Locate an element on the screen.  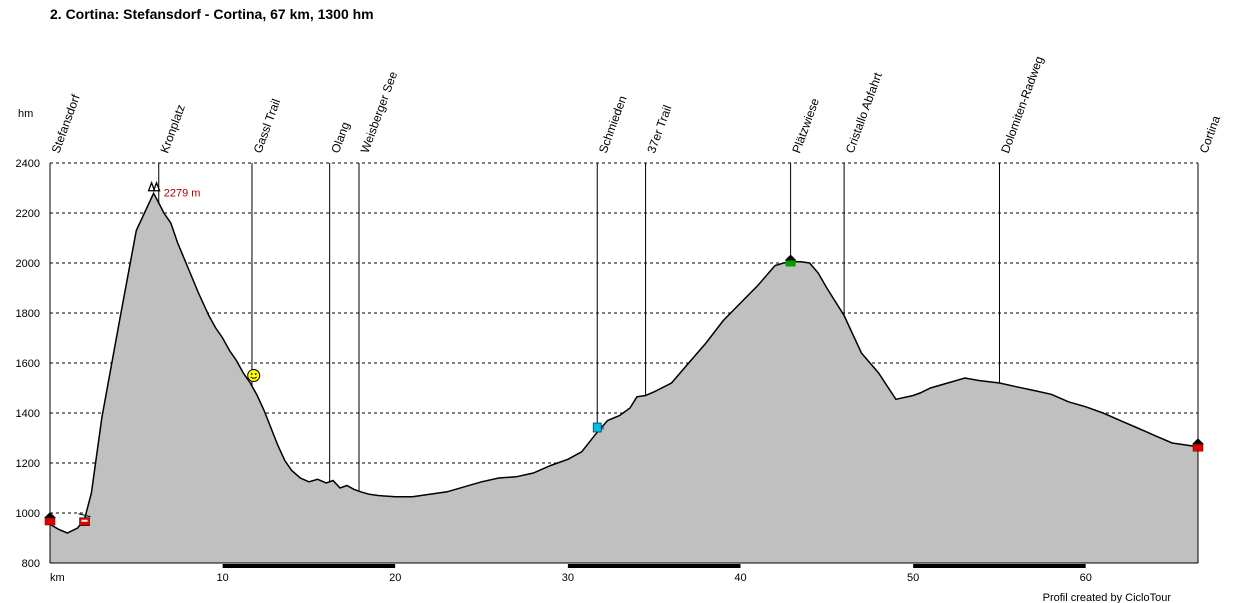
cup-marker is located at coordinates (598, 427).